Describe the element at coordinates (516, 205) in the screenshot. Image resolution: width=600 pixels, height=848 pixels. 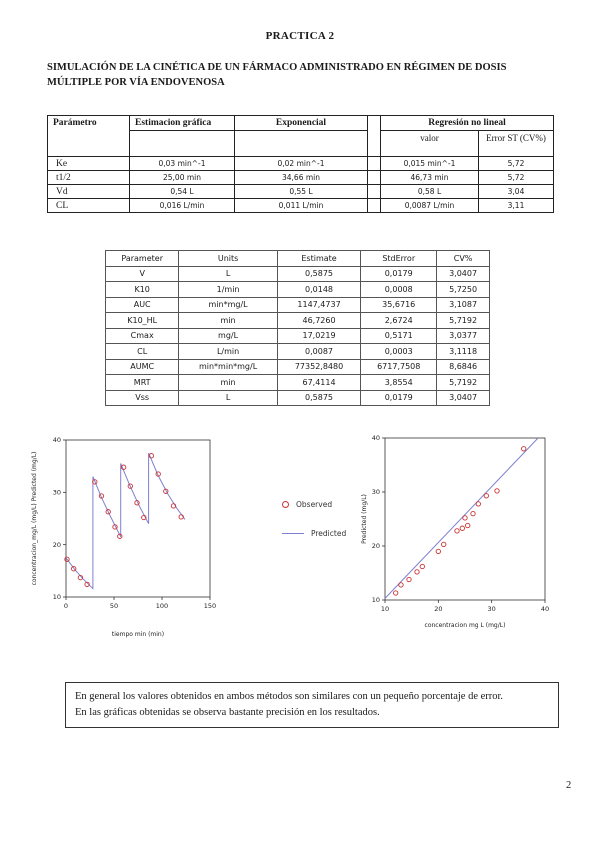
I see `cell: 3,11` at that location.